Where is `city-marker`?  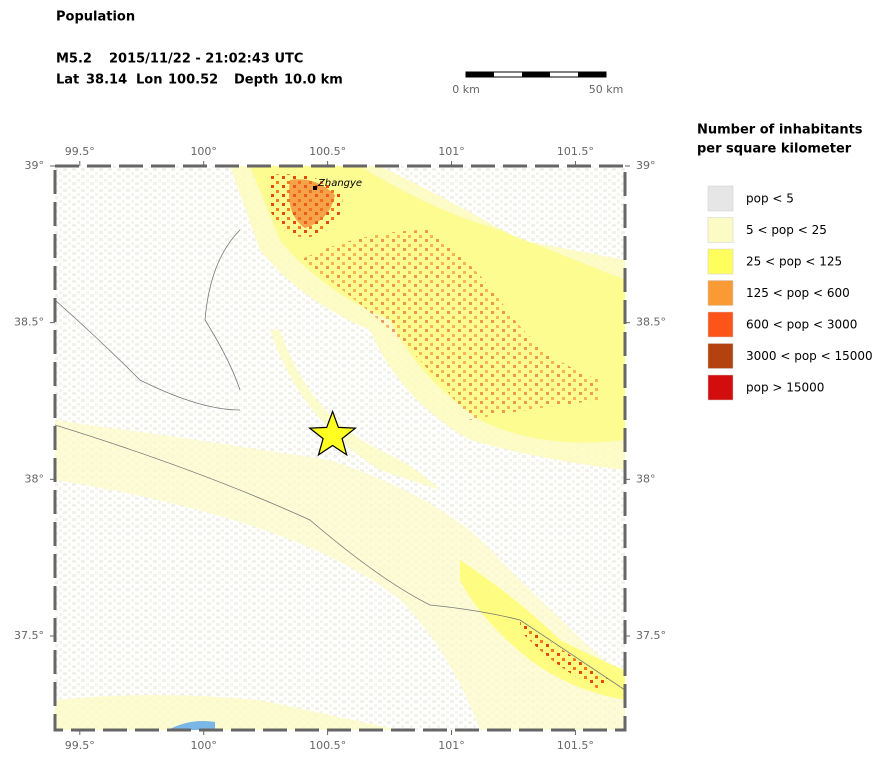 city-marker is located at coordinates (315, 188).